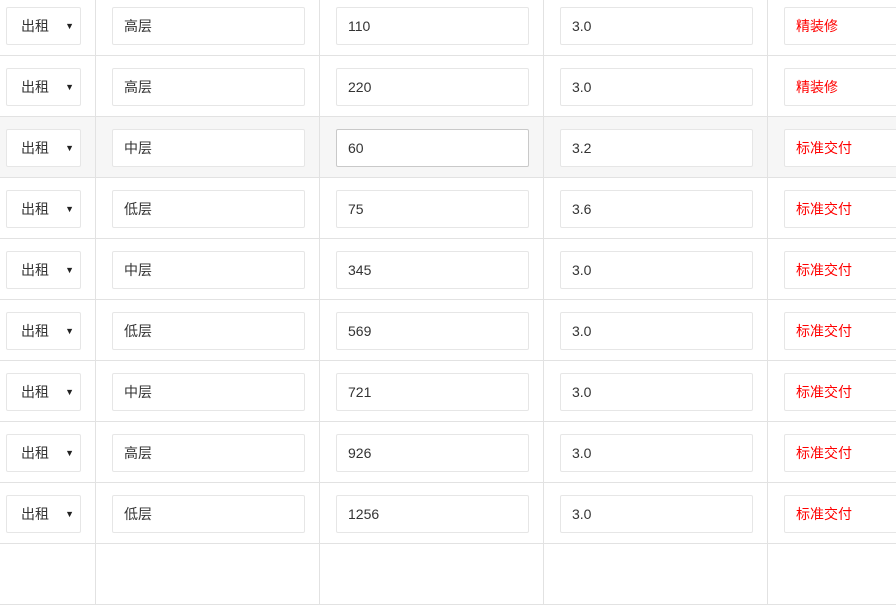 The image size is (896, 605). What do you see at coordinates (656, 574) in the screenshot?
I see `table-cell` at bounding box center [656, 574].